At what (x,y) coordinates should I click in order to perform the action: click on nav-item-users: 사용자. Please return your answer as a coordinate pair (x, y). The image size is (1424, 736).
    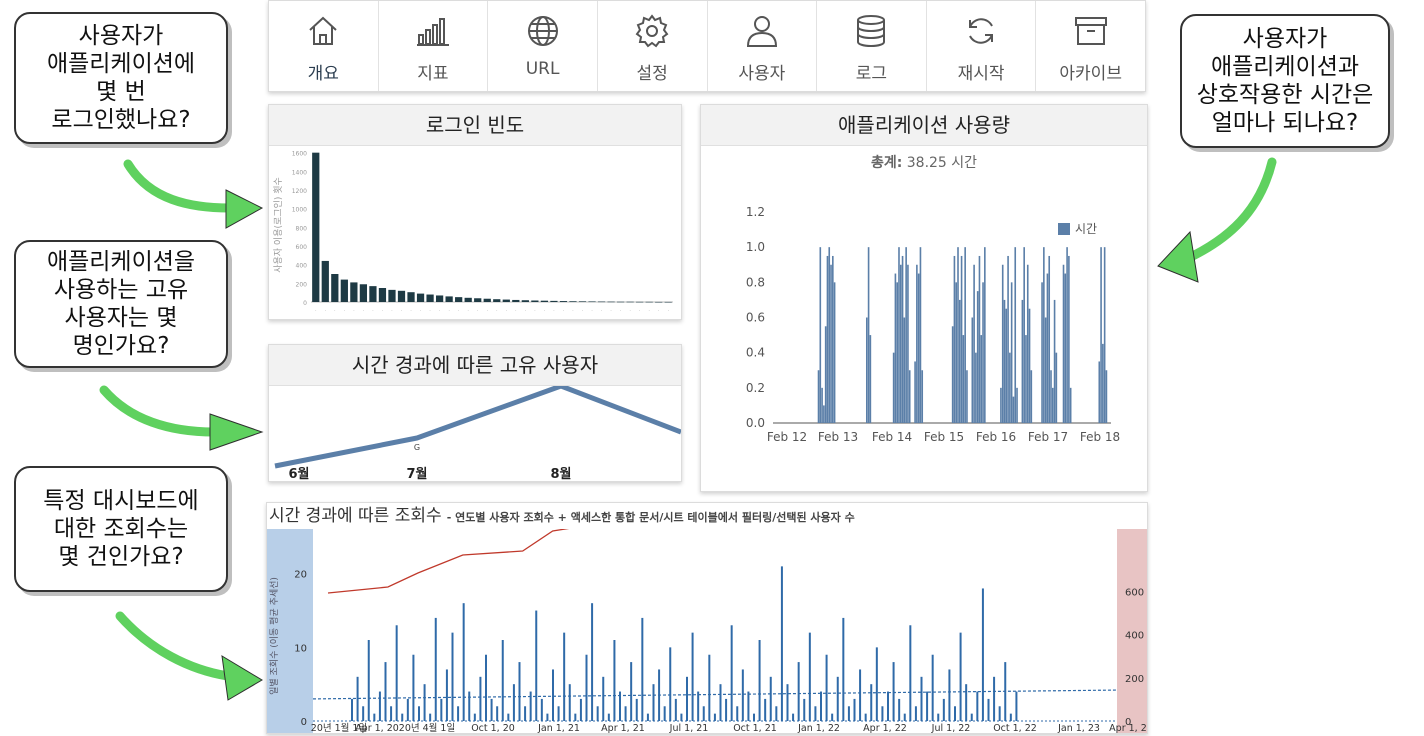
    Looking at the image, I should click on (763, 46).